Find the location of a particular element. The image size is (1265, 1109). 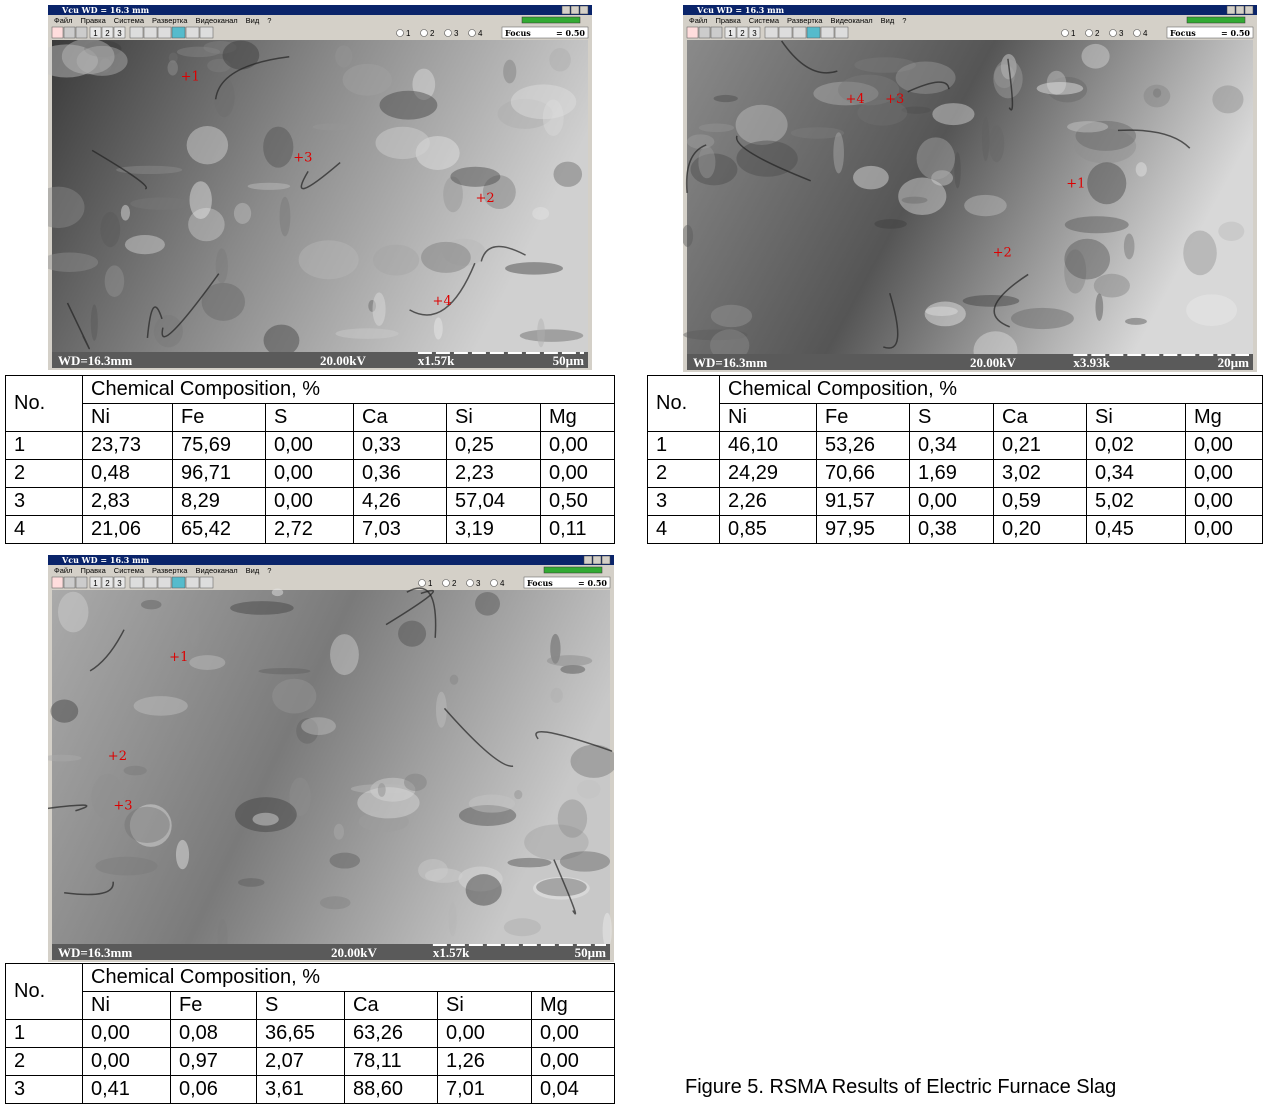

header-cell: Ca is located at coordinates (400, 417).